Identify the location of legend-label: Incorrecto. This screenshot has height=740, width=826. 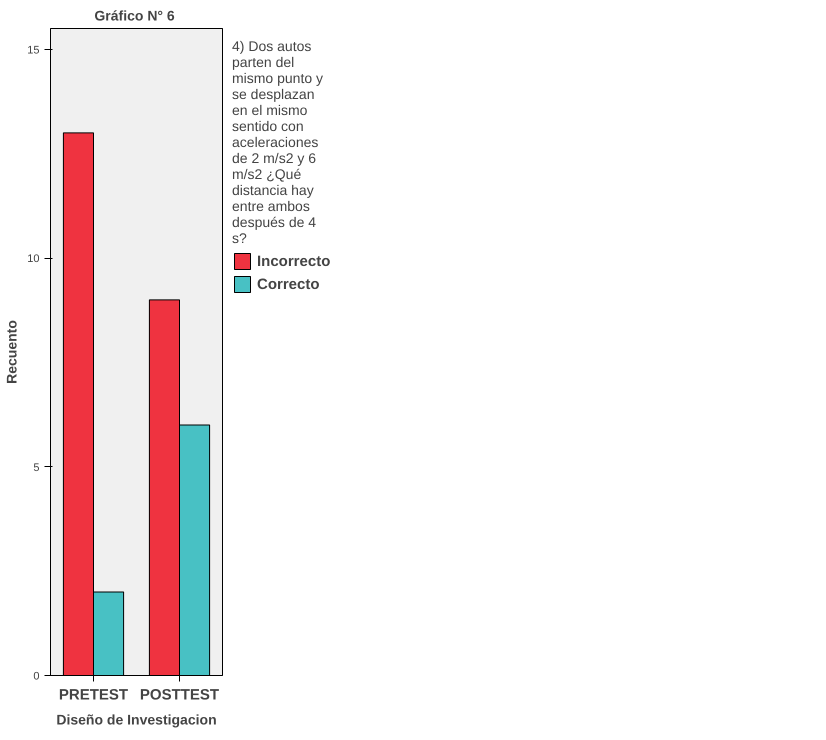
(293, 261).